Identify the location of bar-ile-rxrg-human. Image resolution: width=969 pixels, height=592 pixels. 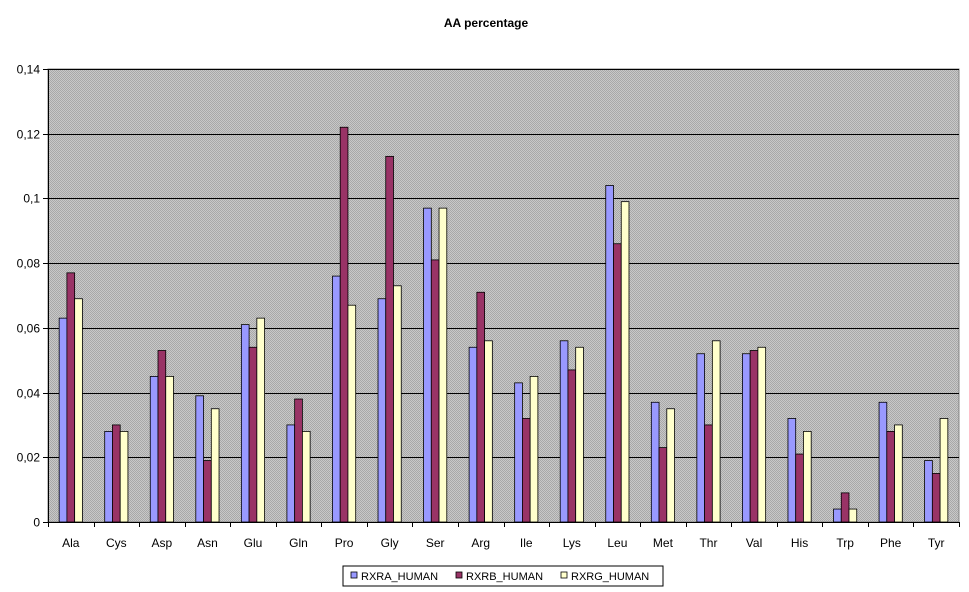
(534, 449).